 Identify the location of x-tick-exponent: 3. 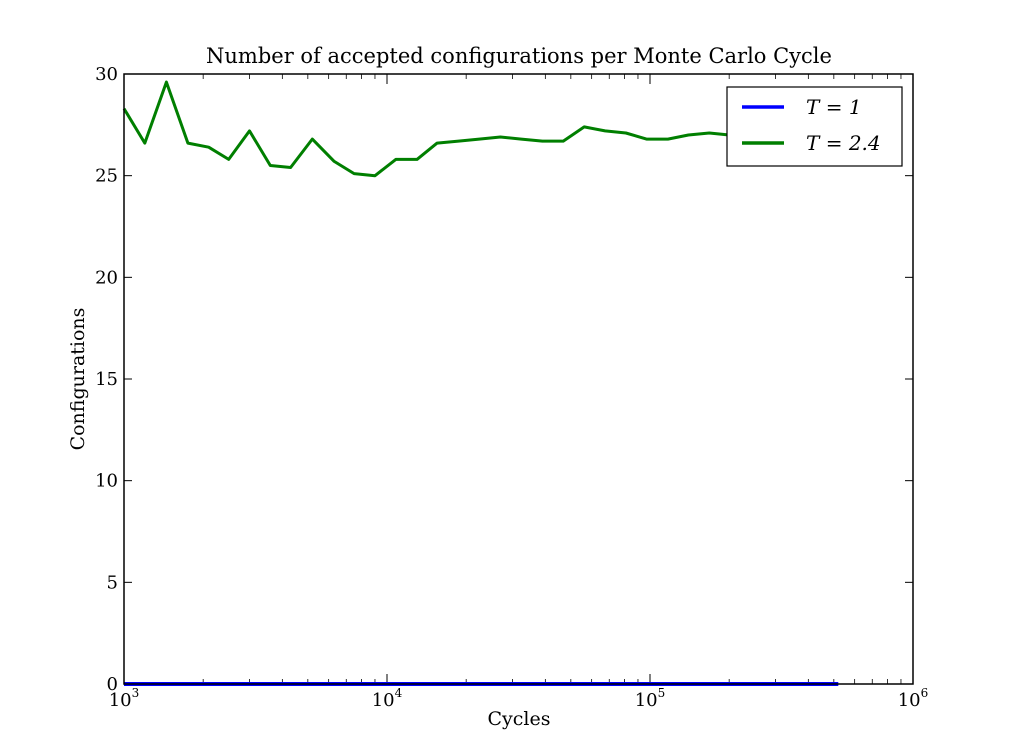
(136, 693).